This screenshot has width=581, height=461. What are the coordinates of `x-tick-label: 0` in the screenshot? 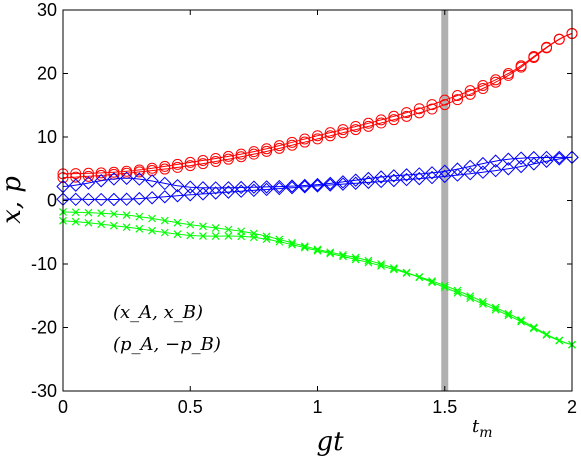 It's located at (63, 407).